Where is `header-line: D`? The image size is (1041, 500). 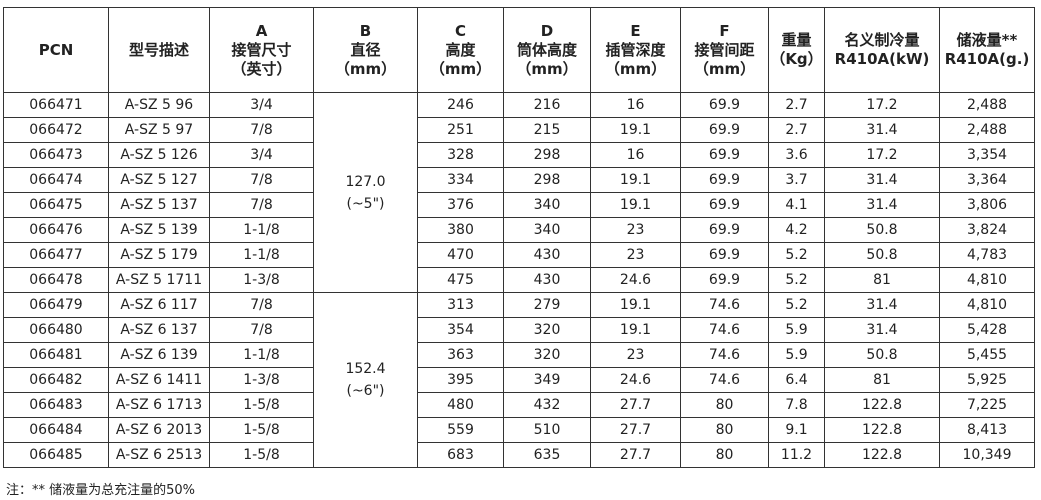 header-line: D is located at coordinates (547, 30).